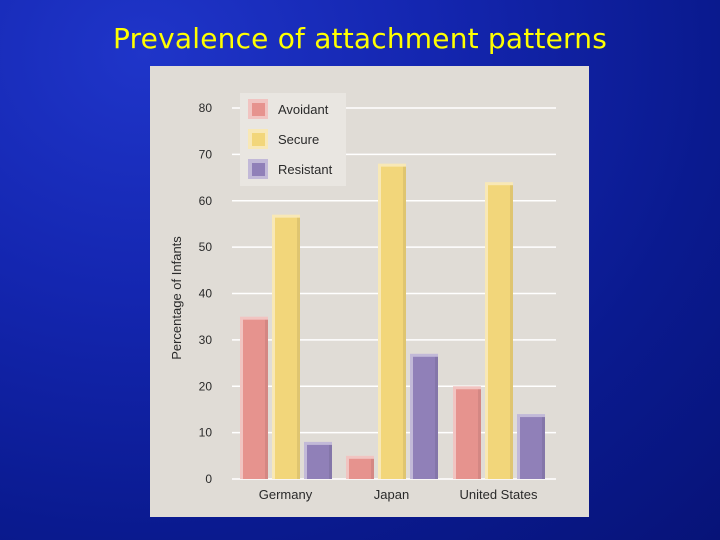 This screenshot has width=720, height=540. I want to click on y-tick-label: 10, so click(206, 433).